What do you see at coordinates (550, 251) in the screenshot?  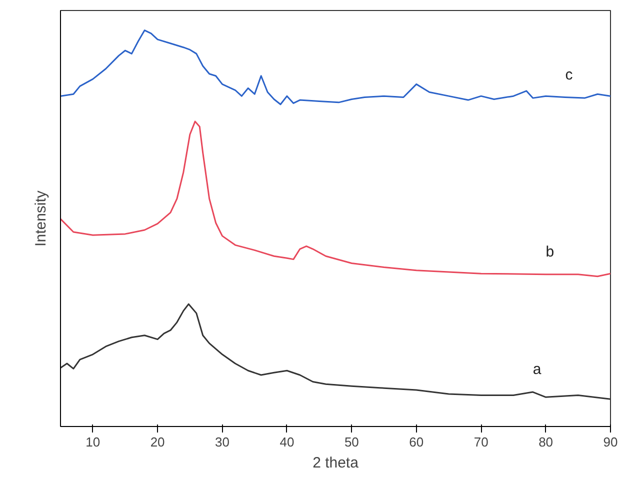 I see `series-label: b` at bounding box center [550, 251].